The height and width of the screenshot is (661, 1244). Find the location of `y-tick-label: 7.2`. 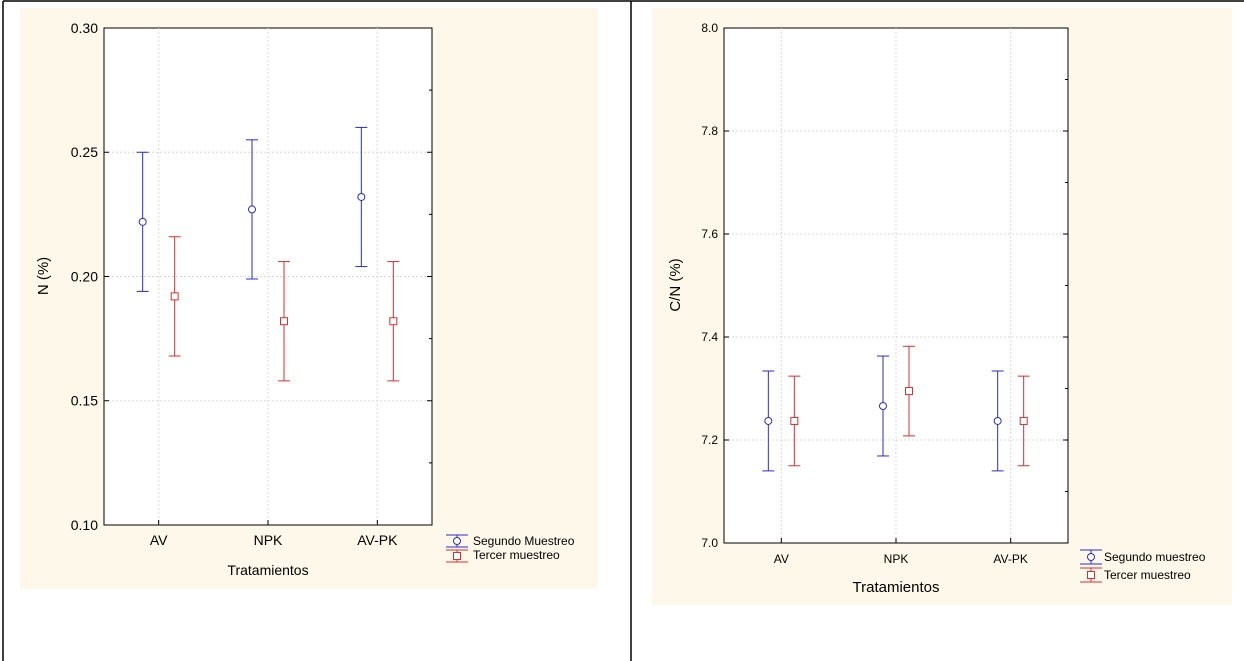

y-tick-label: 7.2 is located at coordinates (709, 440).